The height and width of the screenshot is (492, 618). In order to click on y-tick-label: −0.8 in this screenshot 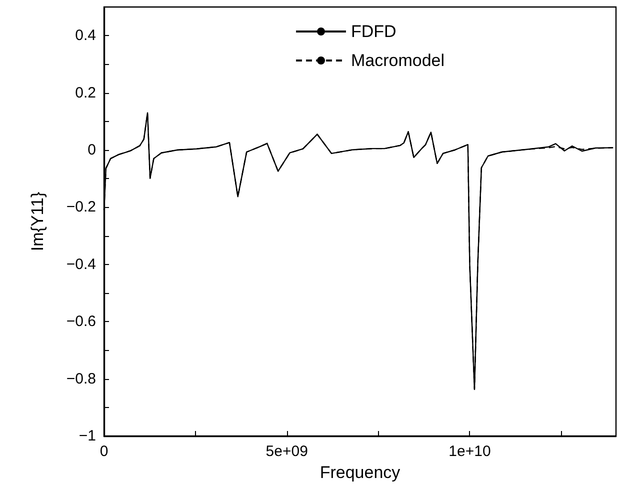, I will do `click(81, 379)`.